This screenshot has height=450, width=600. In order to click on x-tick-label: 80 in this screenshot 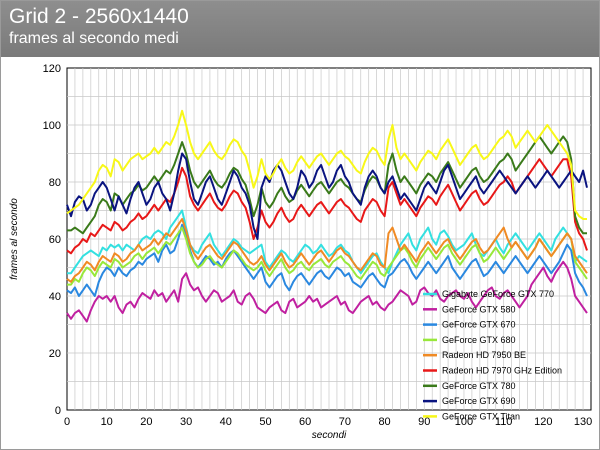, I will do `click(384, 422)`.